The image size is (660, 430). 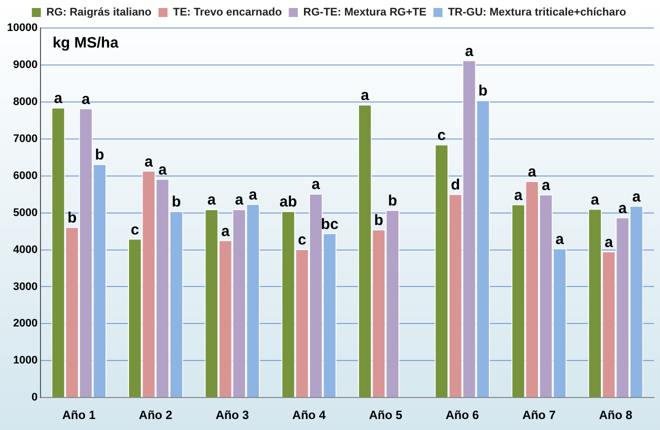 I want to click on y-tick-label: 3000, so click(x=25, y=286).